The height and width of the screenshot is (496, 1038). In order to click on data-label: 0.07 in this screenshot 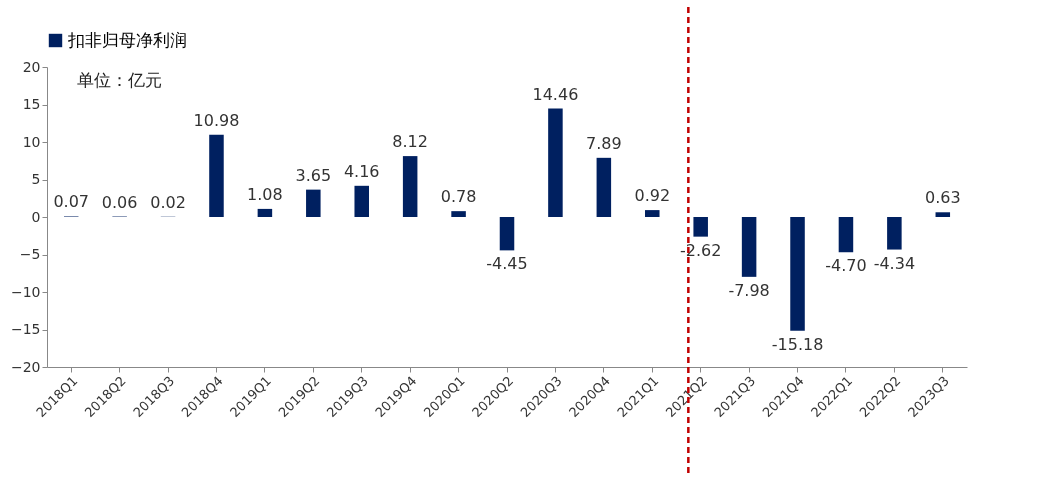, I will do `click(71, 202)`.